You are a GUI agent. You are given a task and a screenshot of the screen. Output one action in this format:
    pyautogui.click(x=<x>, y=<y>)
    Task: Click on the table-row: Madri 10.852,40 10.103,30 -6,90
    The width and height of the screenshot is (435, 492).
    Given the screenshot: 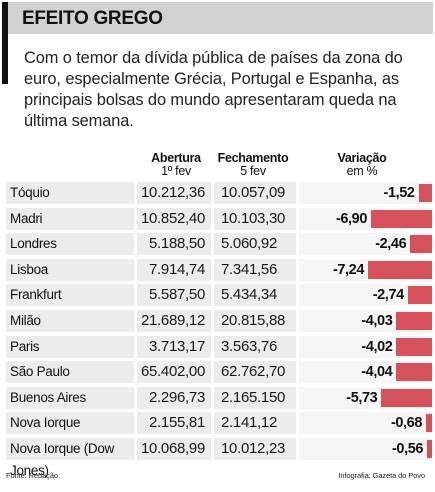 What is the action you would take?
    pyautogui.click(x=219, y=218)
    